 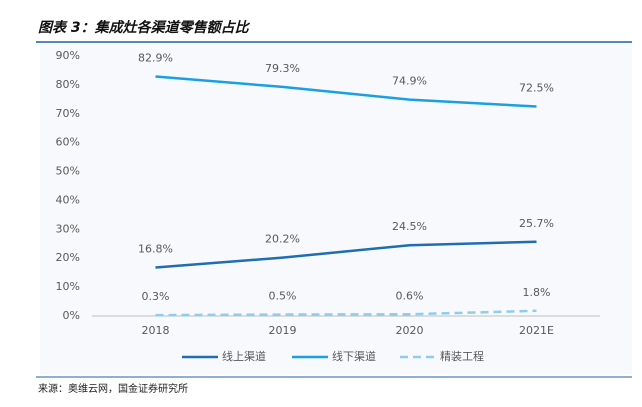 What do you see at coordinates (282, 68) in the screenshot?
I see `data-label: 79.3%` at bounding box center [282, 68].